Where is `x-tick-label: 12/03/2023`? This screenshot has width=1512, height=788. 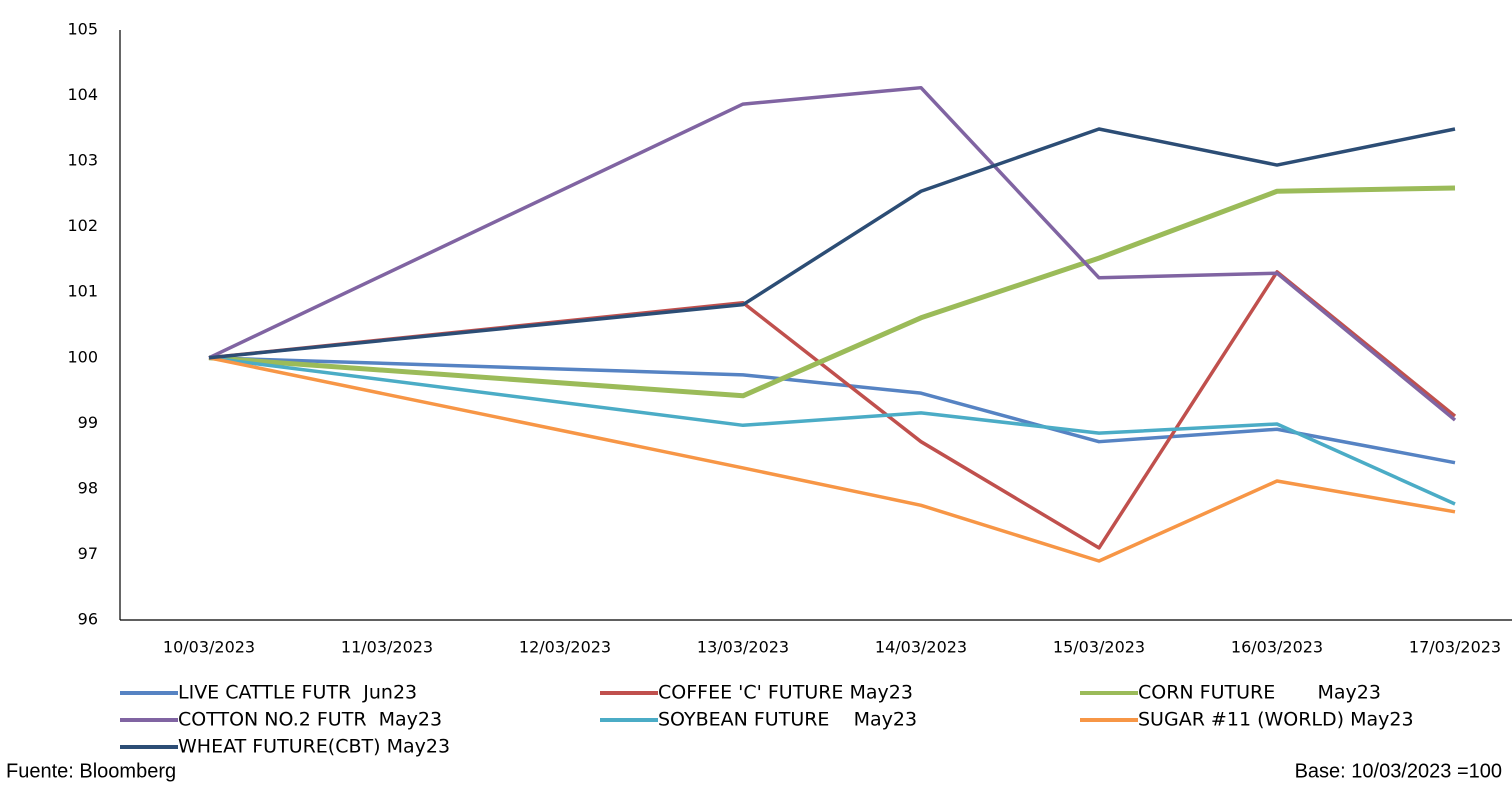 x-tick-label: 12/03/2023 is located at coordinates (565, 647).